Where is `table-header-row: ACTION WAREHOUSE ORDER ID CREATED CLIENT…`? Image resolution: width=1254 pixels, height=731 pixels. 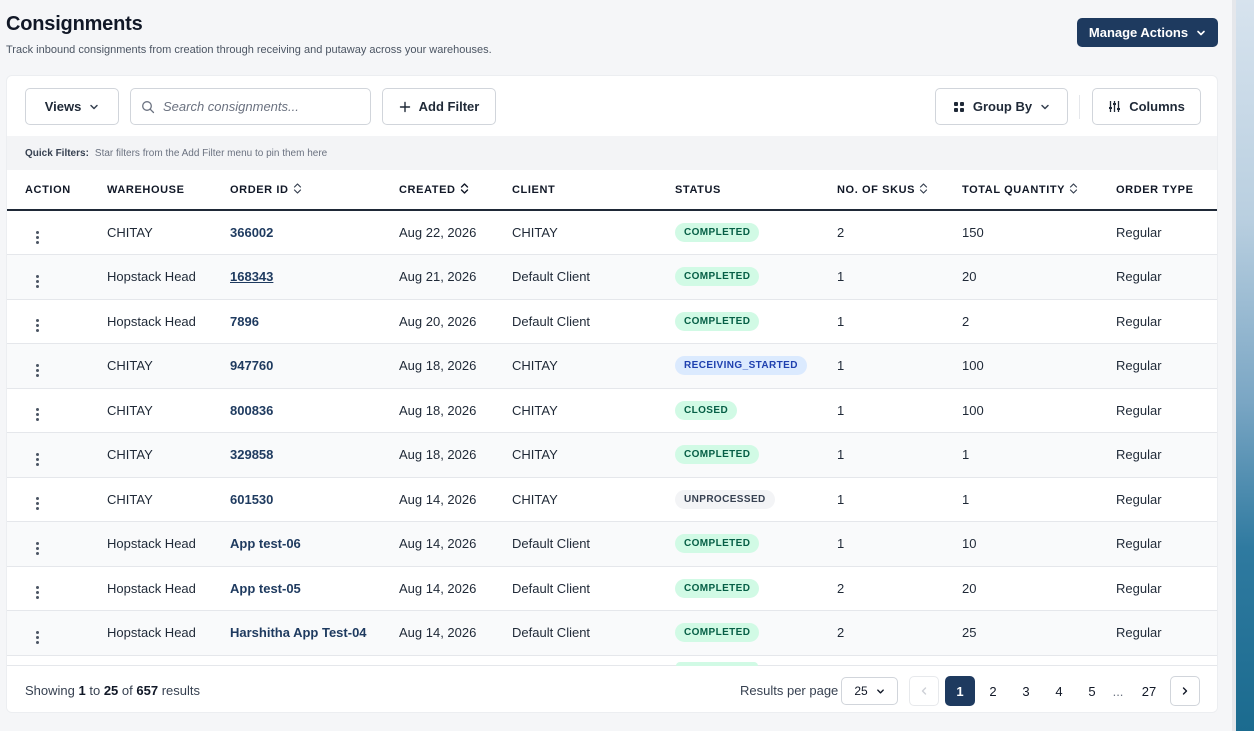
table-header-row: ACTION WAREHOUSE ORDER ID CREATED CLIENT… is located at coordinates (612, 190).